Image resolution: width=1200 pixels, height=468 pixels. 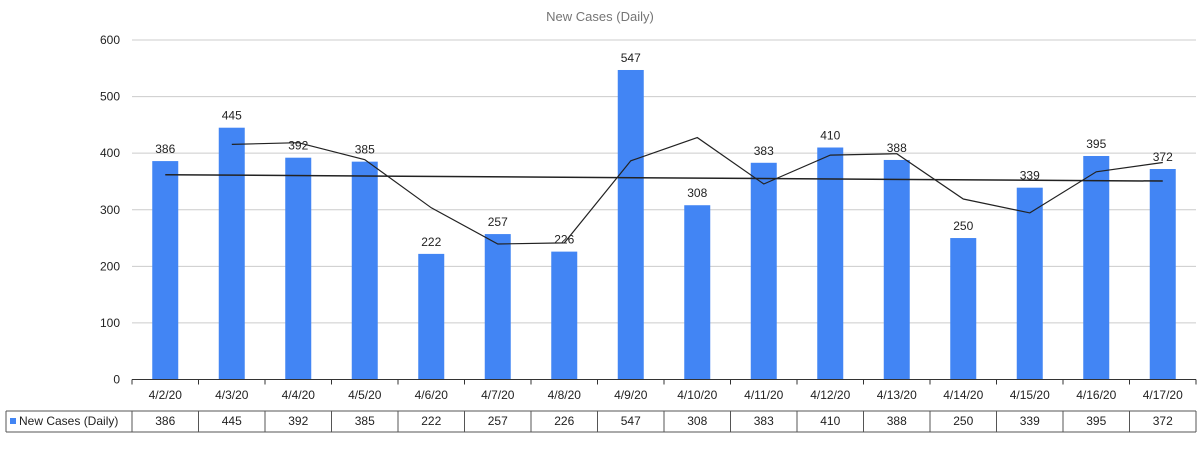 I want to click on legend-swatch, so click(x=13, y=421).